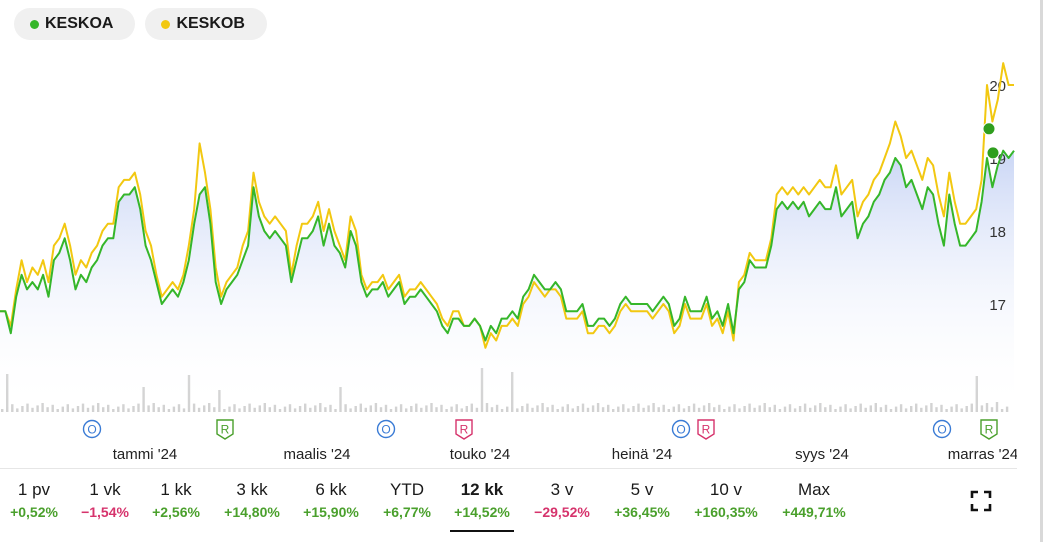 The image size is (1043, 542). I want to click on range-label: 6 kk, so click(331, 489).